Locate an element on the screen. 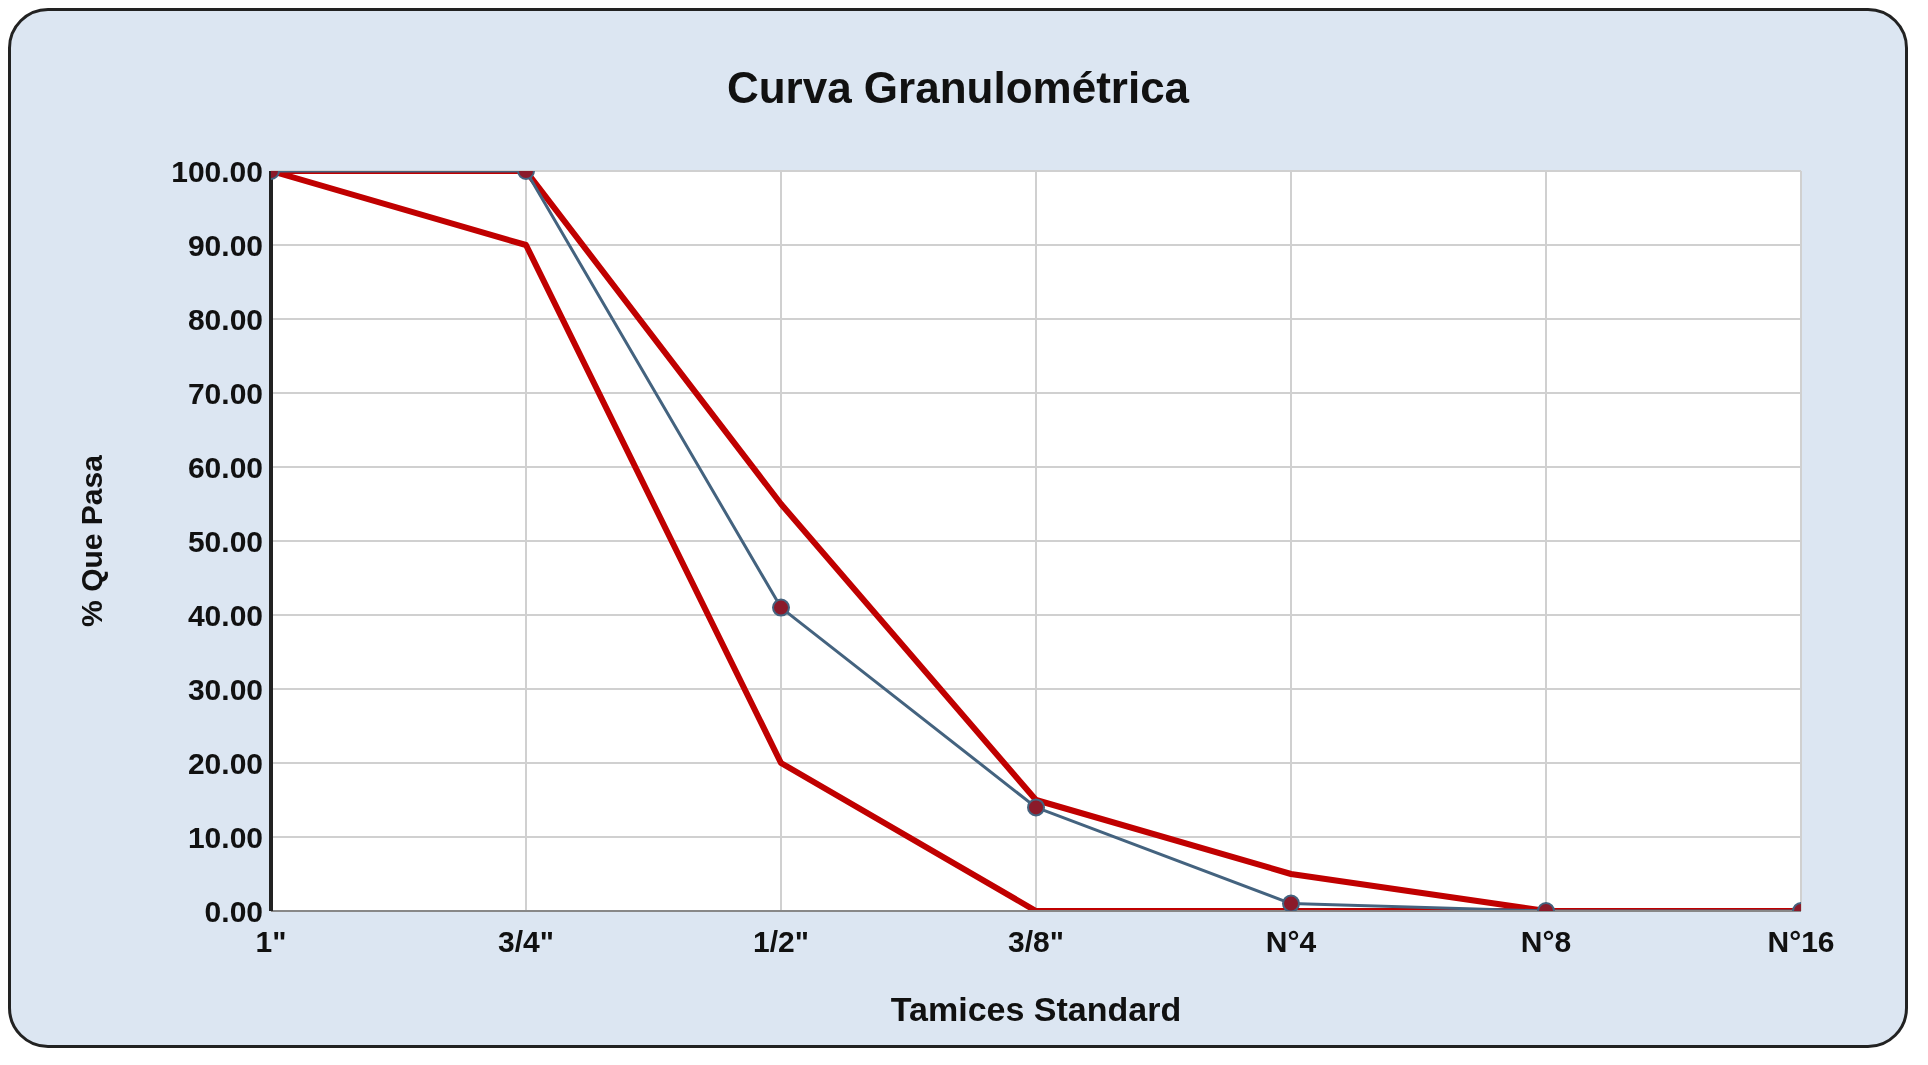 This screenshot has width=1928, height=1065. y-tick-label: 20.00 is located at coordinates (225, 763).